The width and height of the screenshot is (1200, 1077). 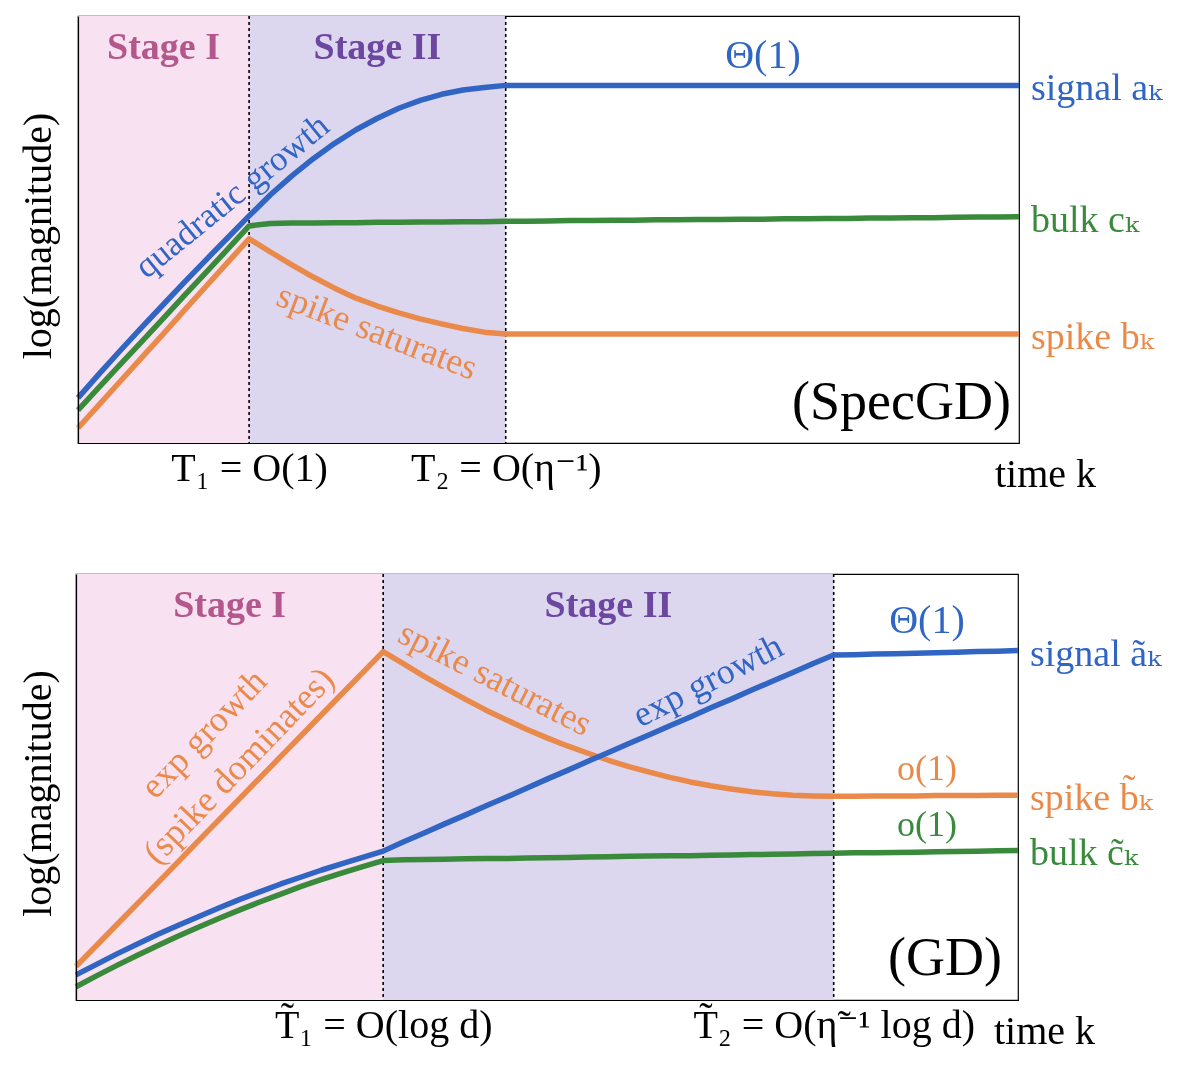 What do you see at coordinates (383, 1024) in the screenshot?
I see `x-tick-label: T̃₁ = O(log d)` at bounding box center [383, 1024].